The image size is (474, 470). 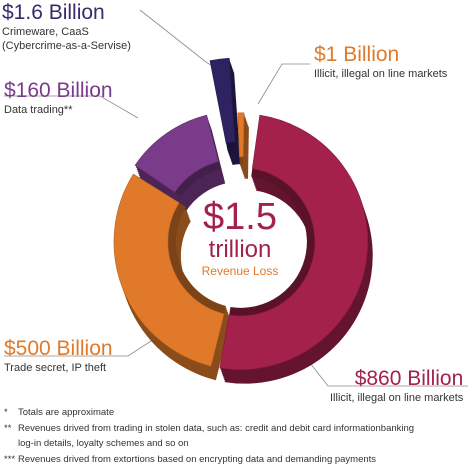 I want to click on trade-secret-amount: $500 Billion, so click(x=58, y=348).